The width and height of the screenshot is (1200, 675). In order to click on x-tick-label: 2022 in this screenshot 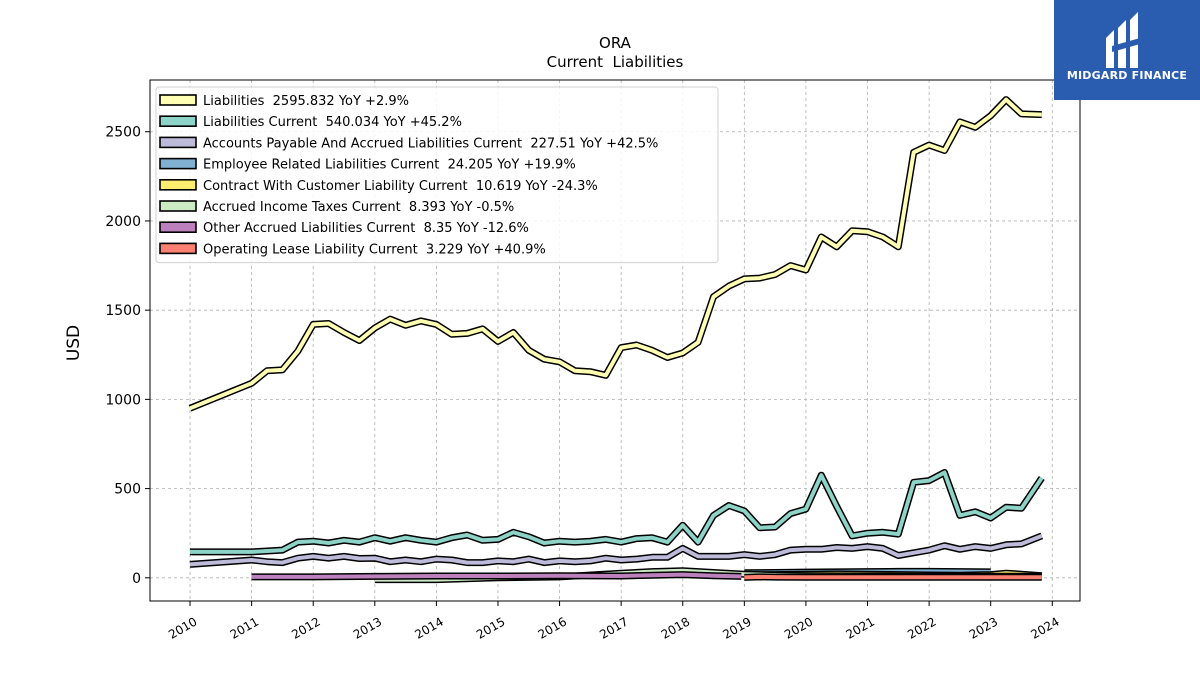, I will do `click(921, 627)`.